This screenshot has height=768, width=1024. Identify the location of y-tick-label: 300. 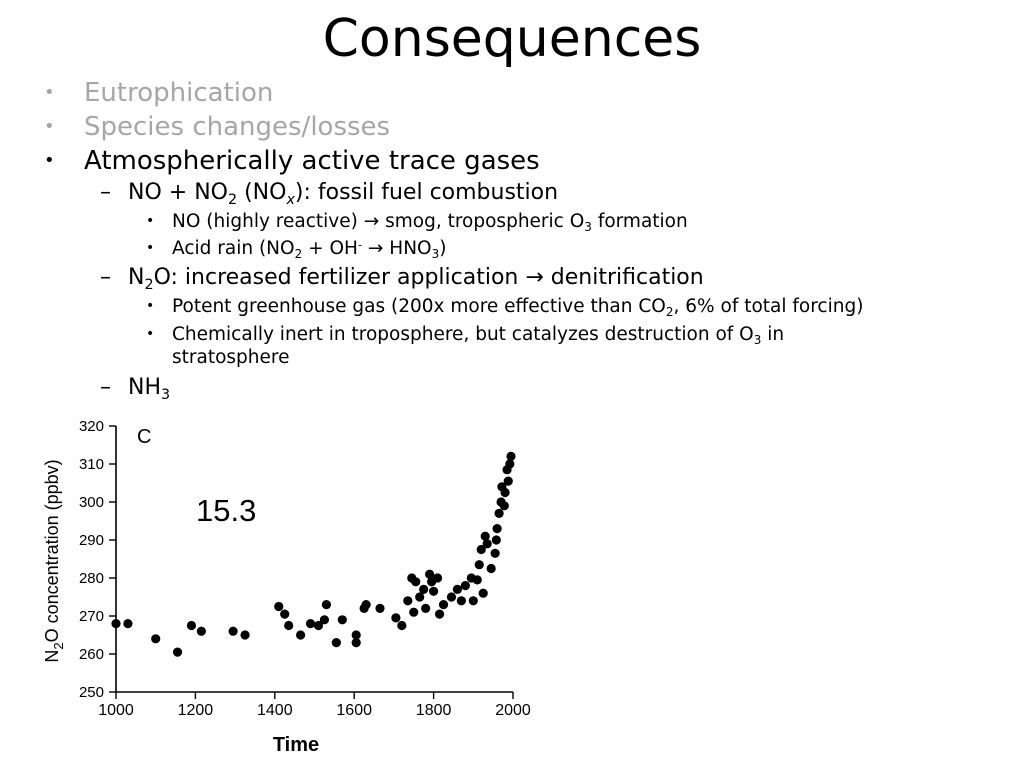
(91, 502).